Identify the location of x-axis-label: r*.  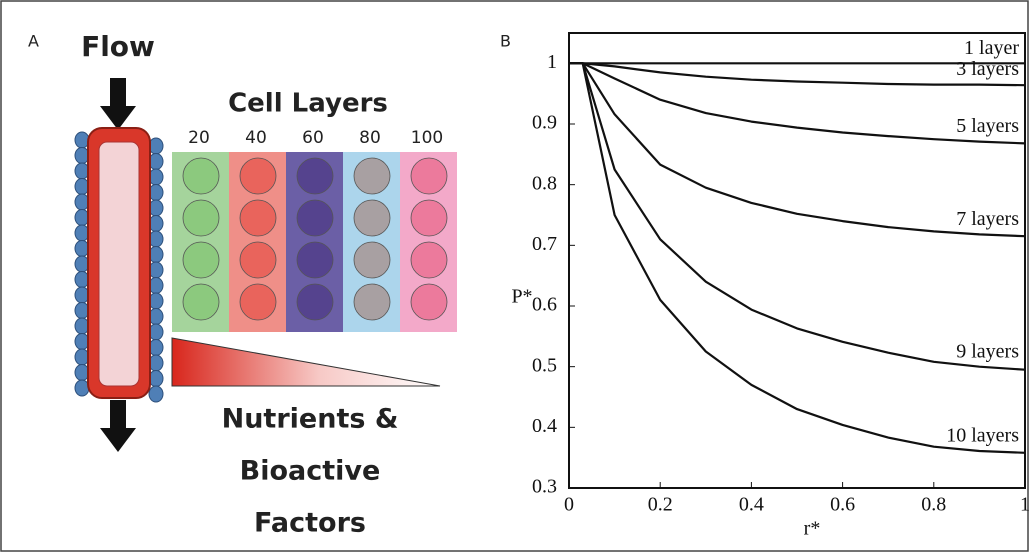
(812, 529).